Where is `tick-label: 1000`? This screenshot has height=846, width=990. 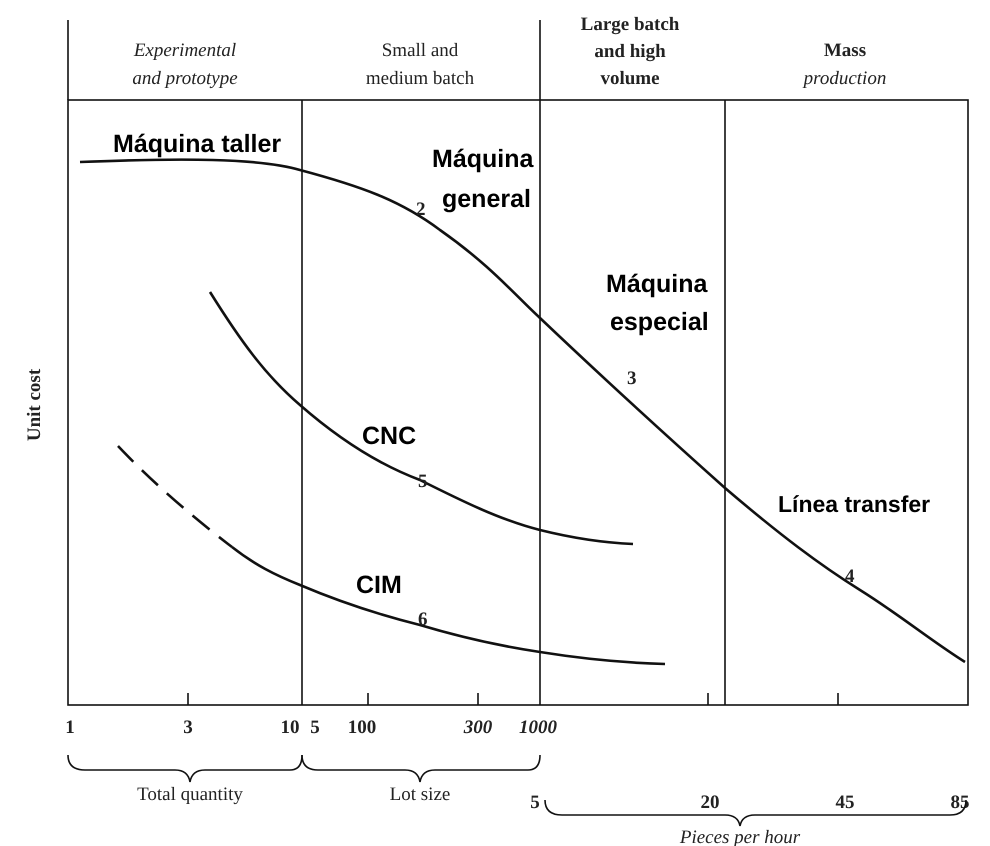 tick-label: 1000 is located at coordinates (538, 727).